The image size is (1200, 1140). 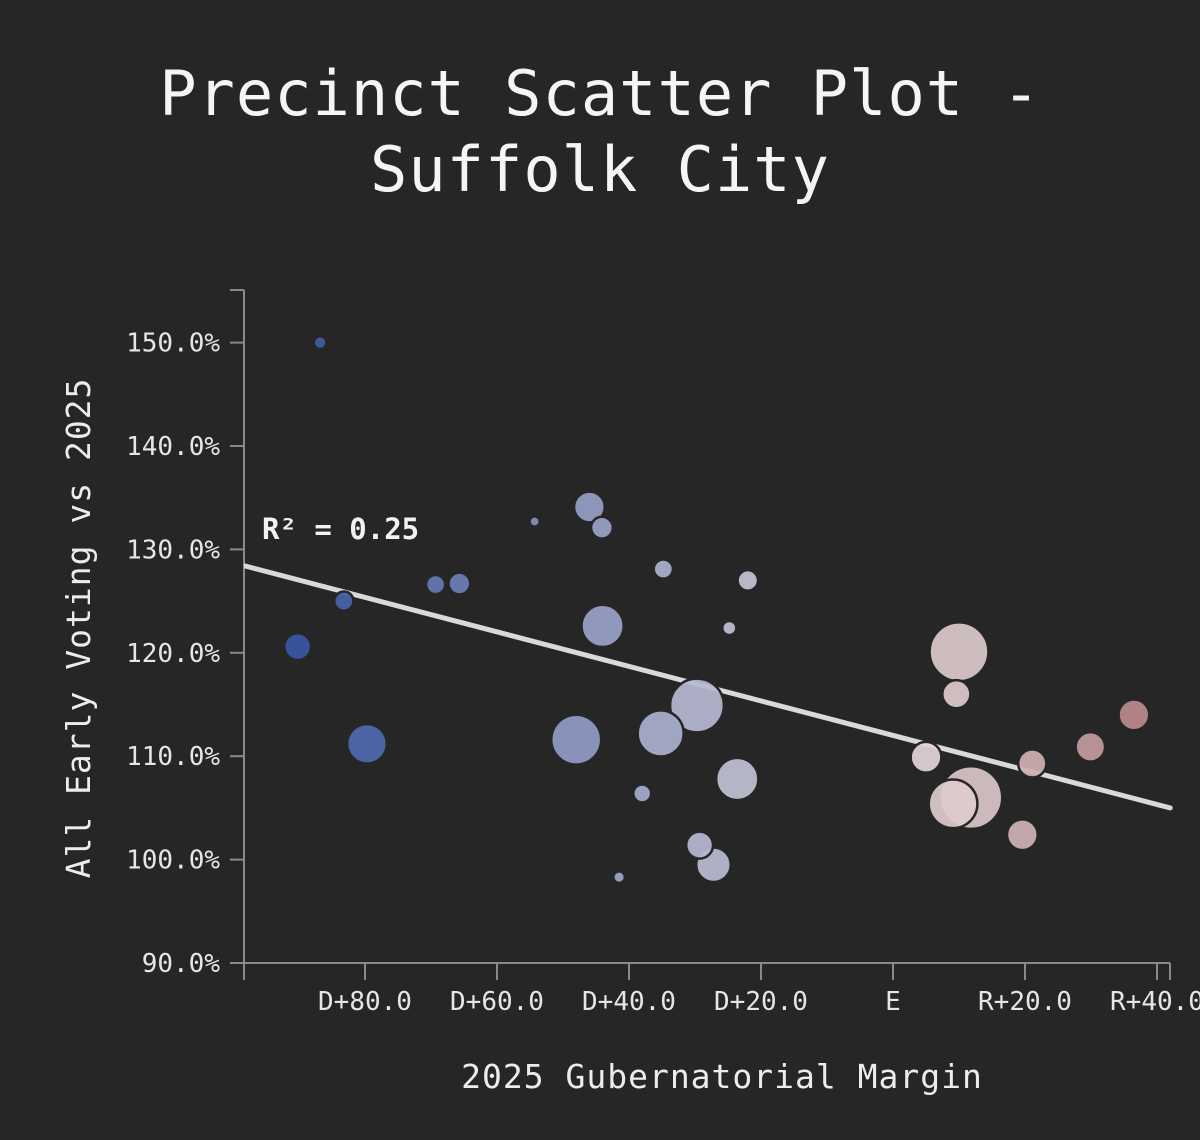 What do you see at coordinates (600, 131) in the screenshot?
I see `chart-title: Precinct Scatter Plot - Suffolk City` at bounding box center [600, 131].